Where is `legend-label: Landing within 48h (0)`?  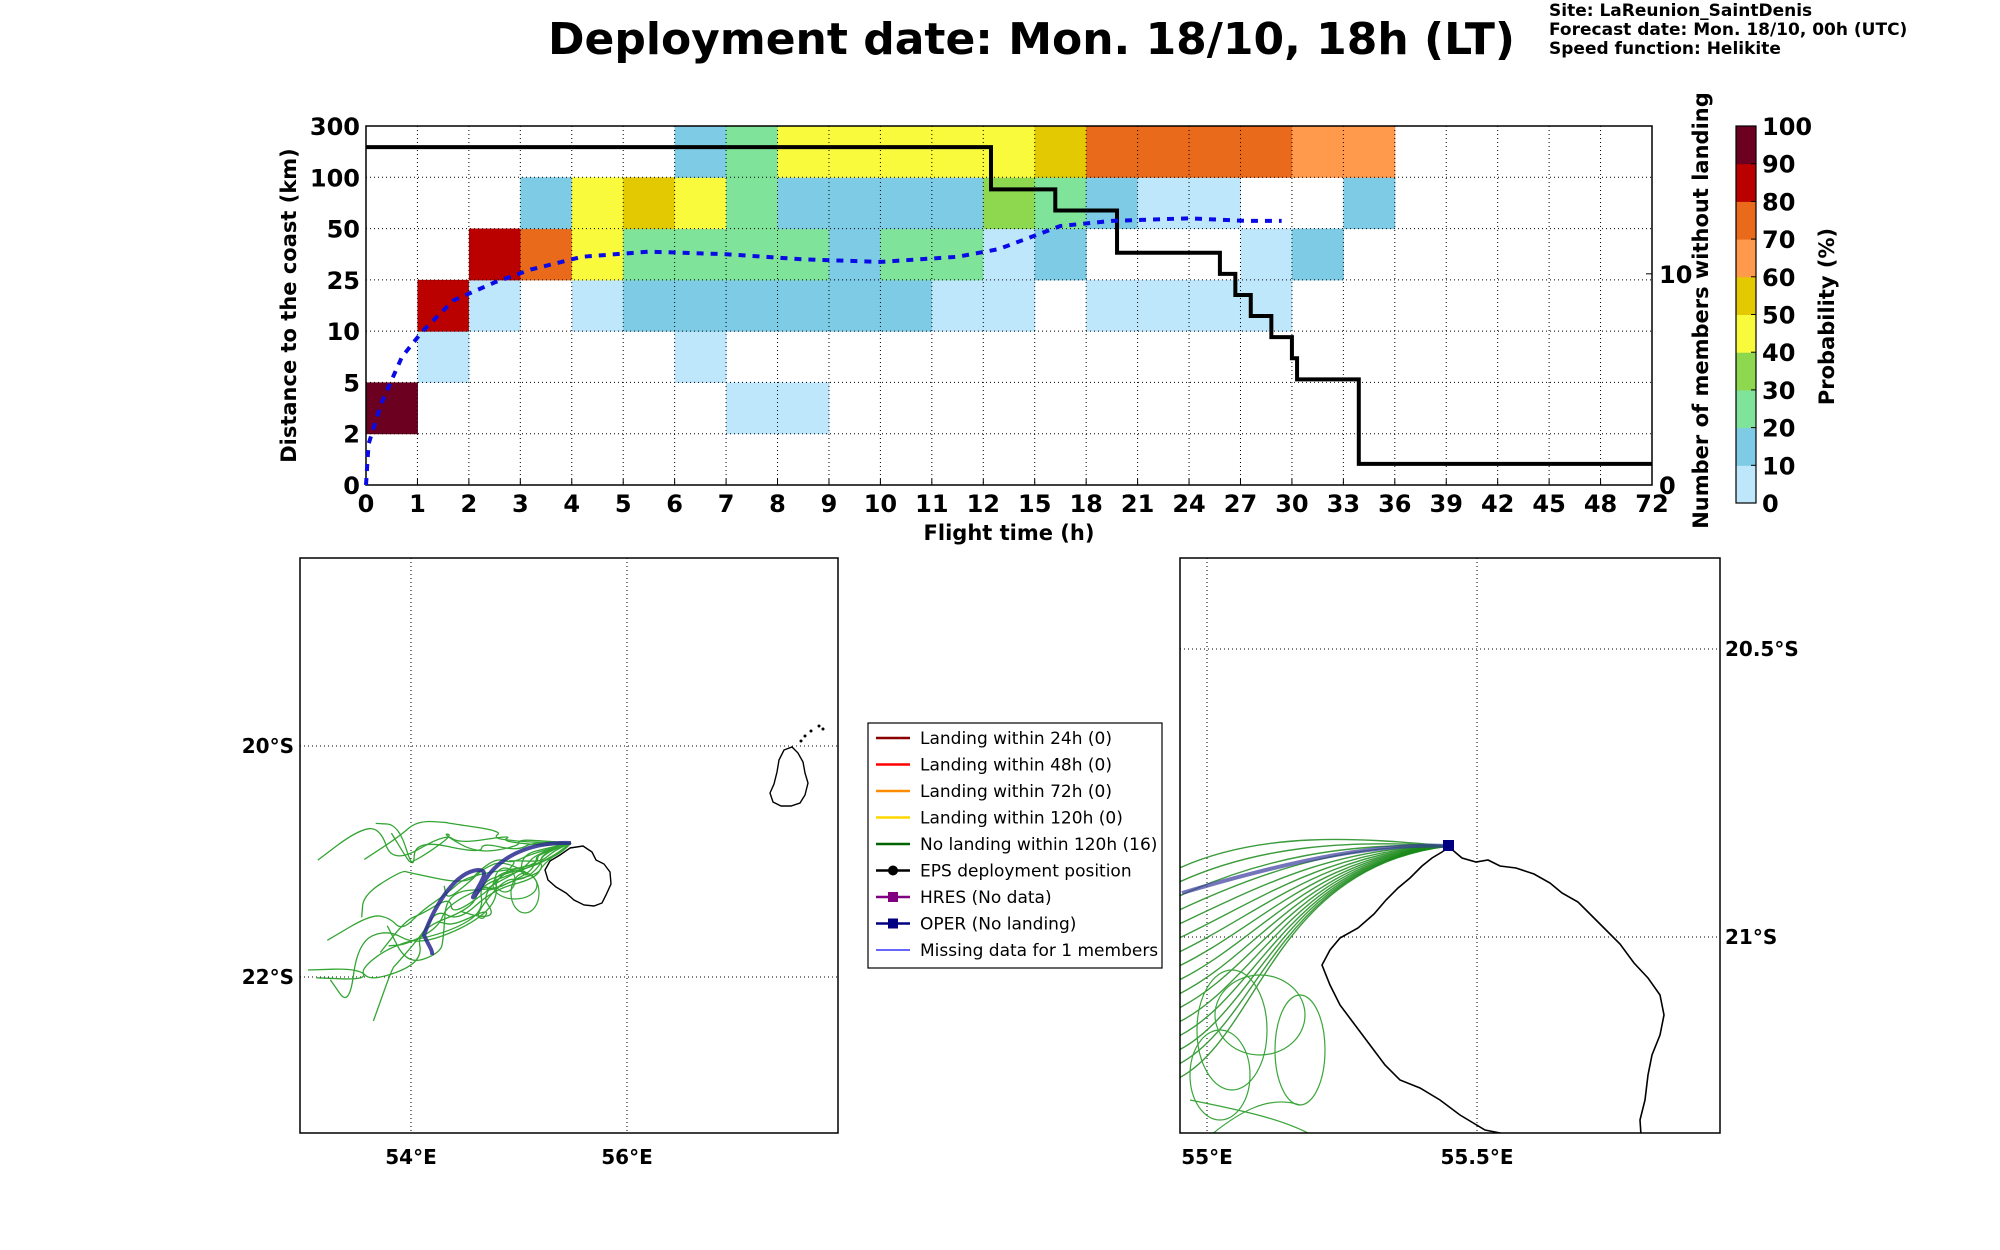
legend-label: Landing within 48h (0) is located at coordinates (1016, 766).